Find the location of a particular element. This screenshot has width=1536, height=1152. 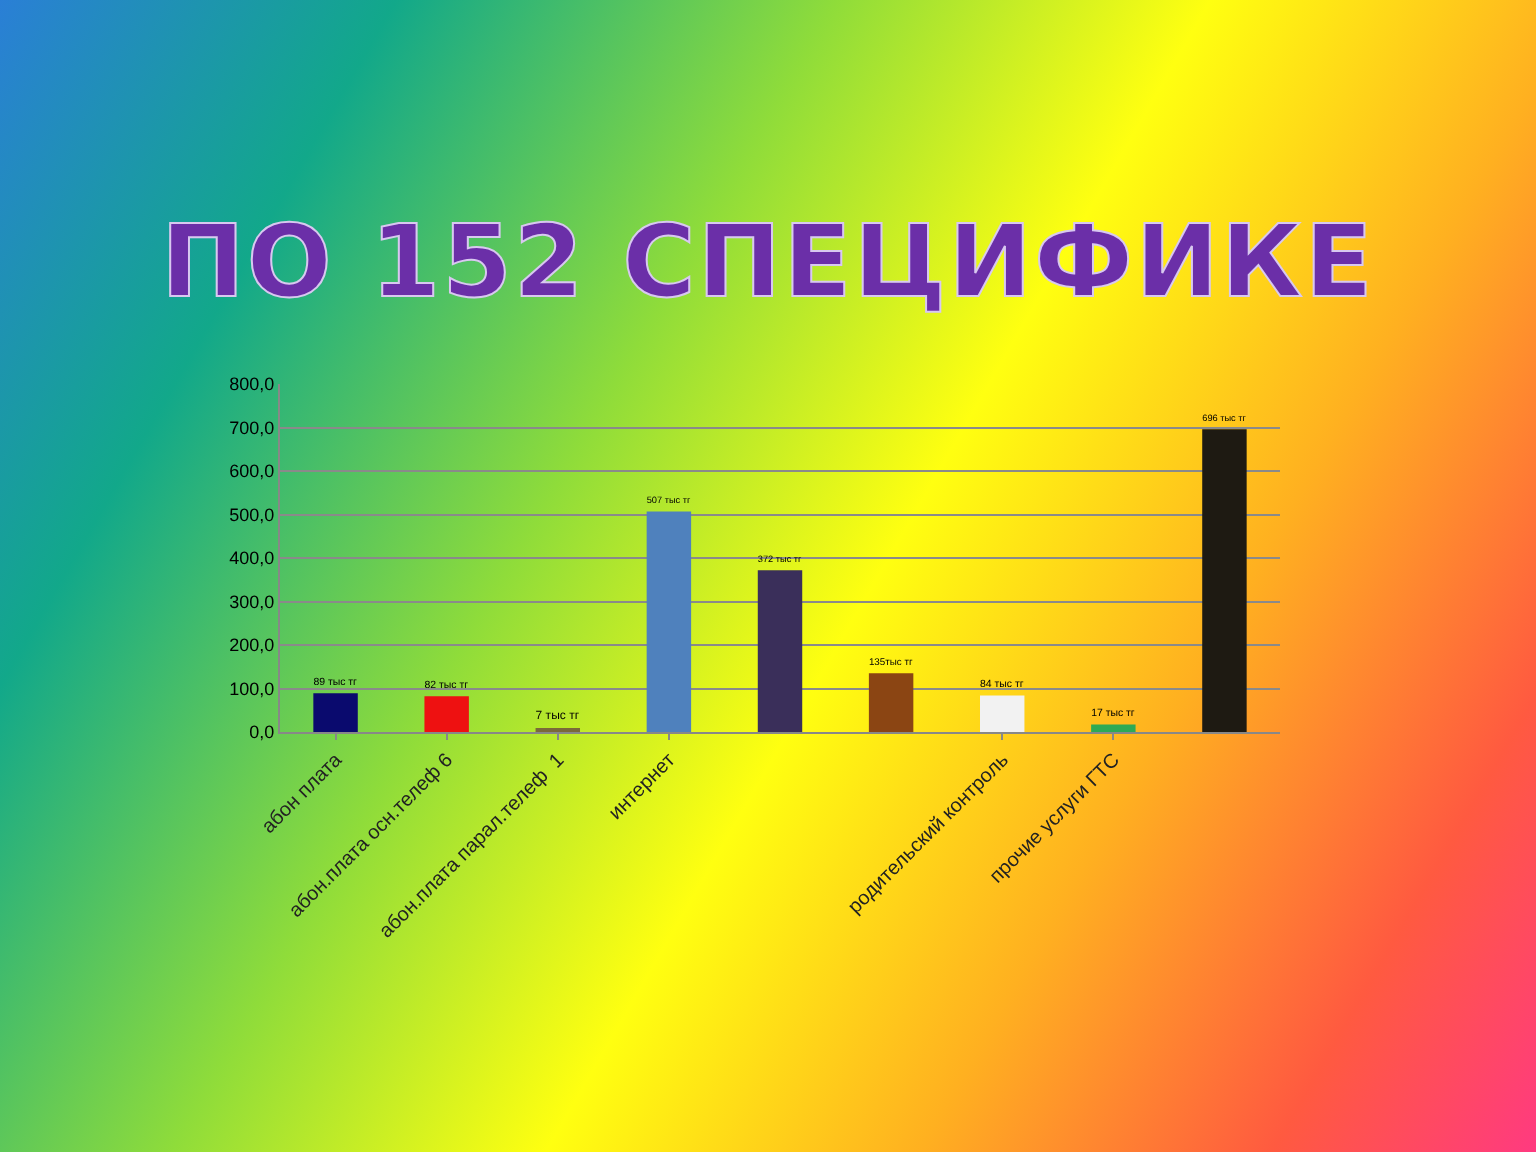

y-tick-label: 200,0 is located at coordinates (252, 645).